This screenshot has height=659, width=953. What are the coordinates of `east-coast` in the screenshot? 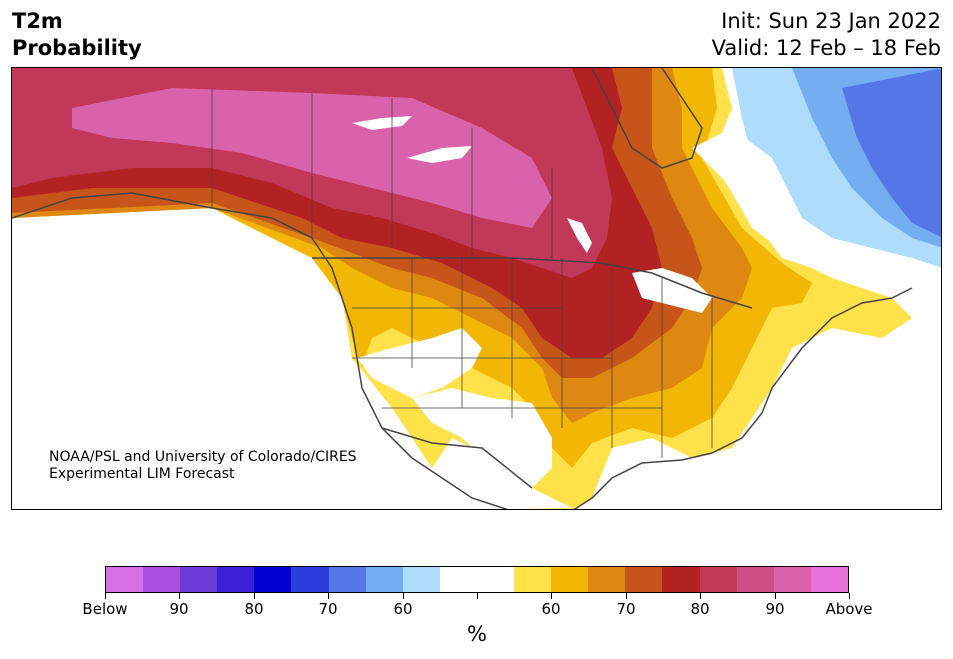 It's located at (842, 338).